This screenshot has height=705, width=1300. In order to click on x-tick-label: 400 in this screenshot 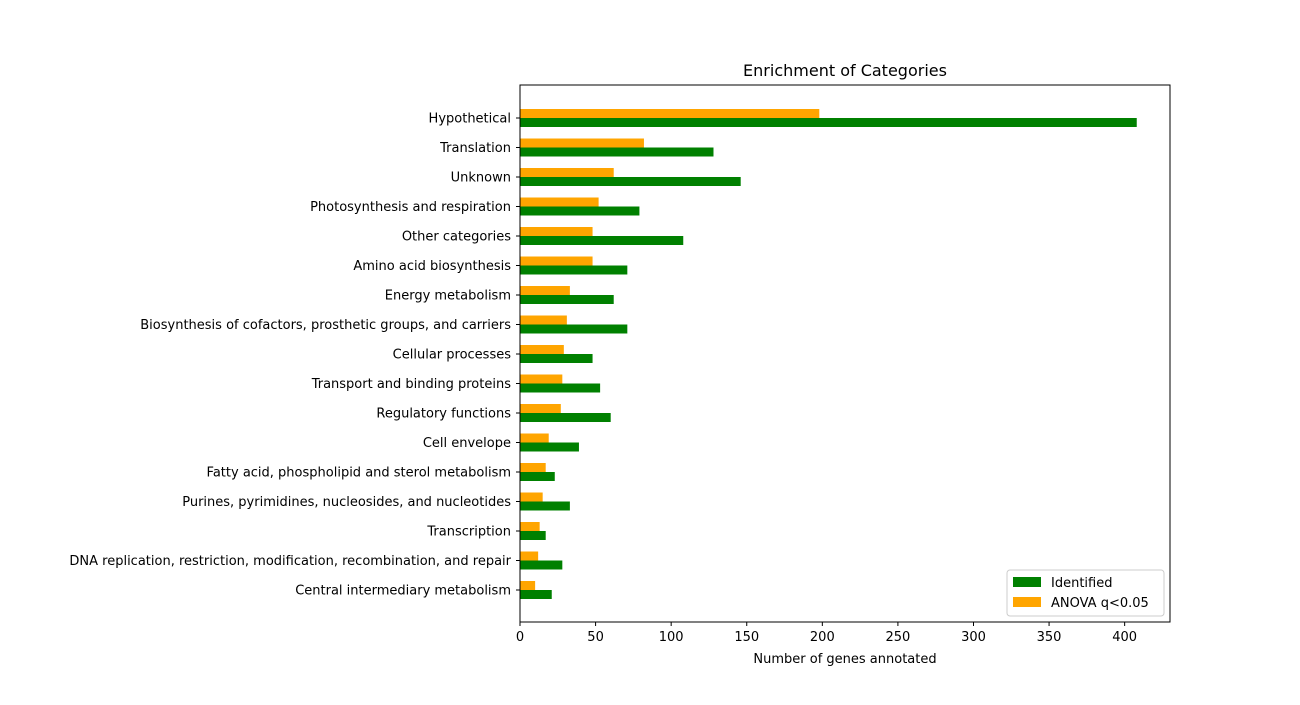, I will do `click(1124, 637)`.